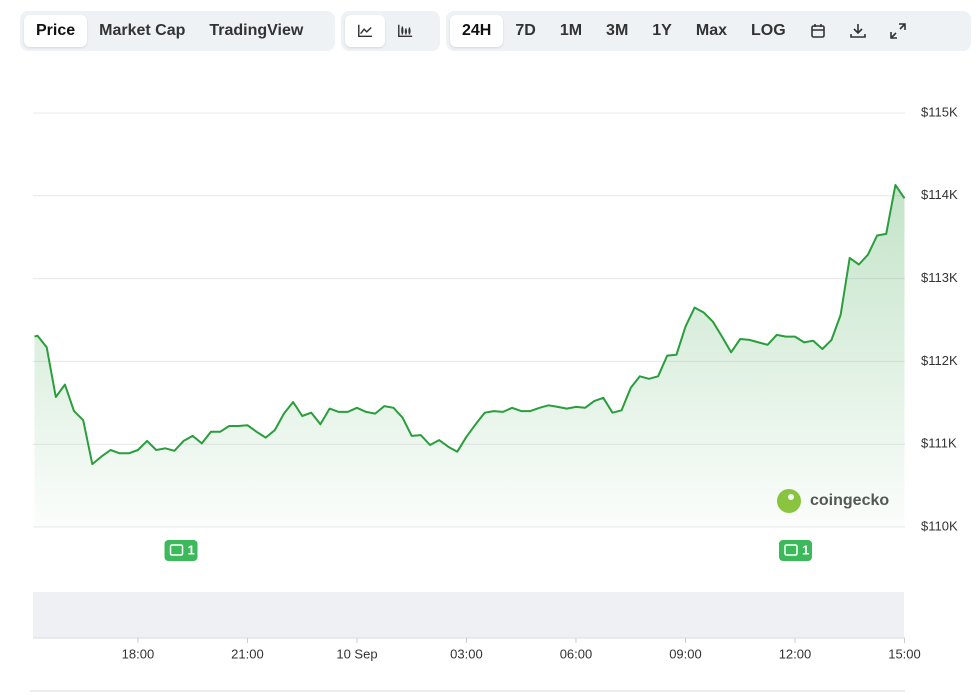  I want to click on y-tick-label: $114K, so click(939, 194).